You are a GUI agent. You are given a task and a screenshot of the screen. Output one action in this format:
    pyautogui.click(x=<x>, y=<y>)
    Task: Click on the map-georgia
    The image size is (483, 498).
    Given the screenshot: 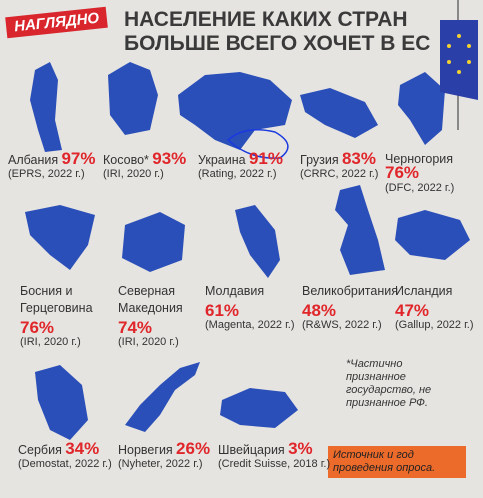 What is the action you would take?
    pyautogui.click(x=339, y=113)
    